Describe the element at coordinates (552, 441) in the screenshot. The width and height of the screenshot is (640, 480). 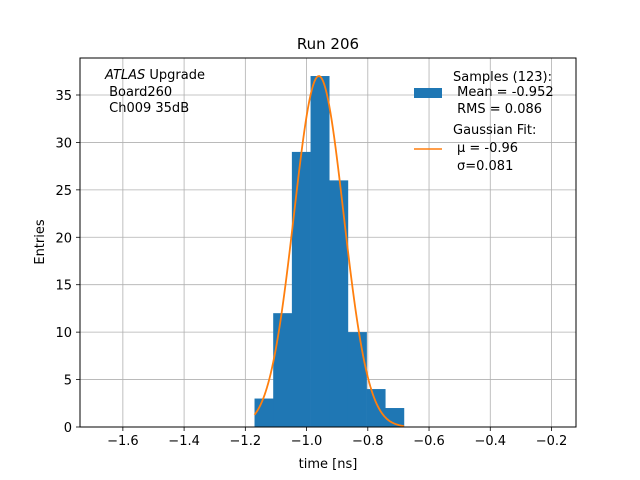
I see `x-tick-label: −0.2` at that location.